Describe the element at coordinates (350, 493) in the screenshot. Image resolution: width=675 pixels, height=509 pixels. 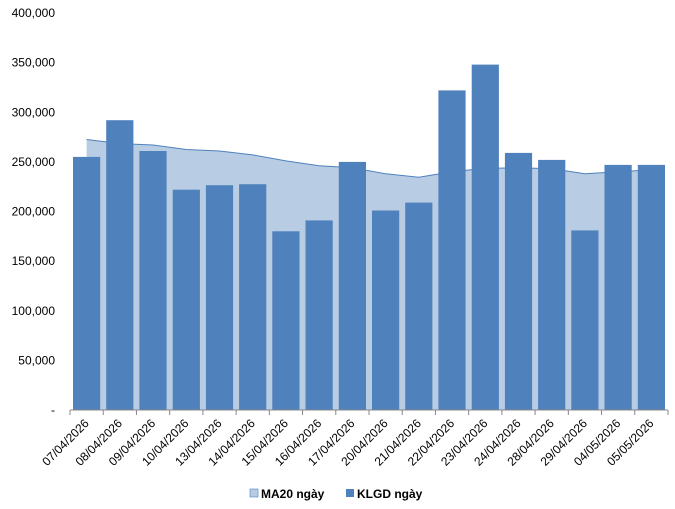
I see `legend-swatch-klgd` at that location.